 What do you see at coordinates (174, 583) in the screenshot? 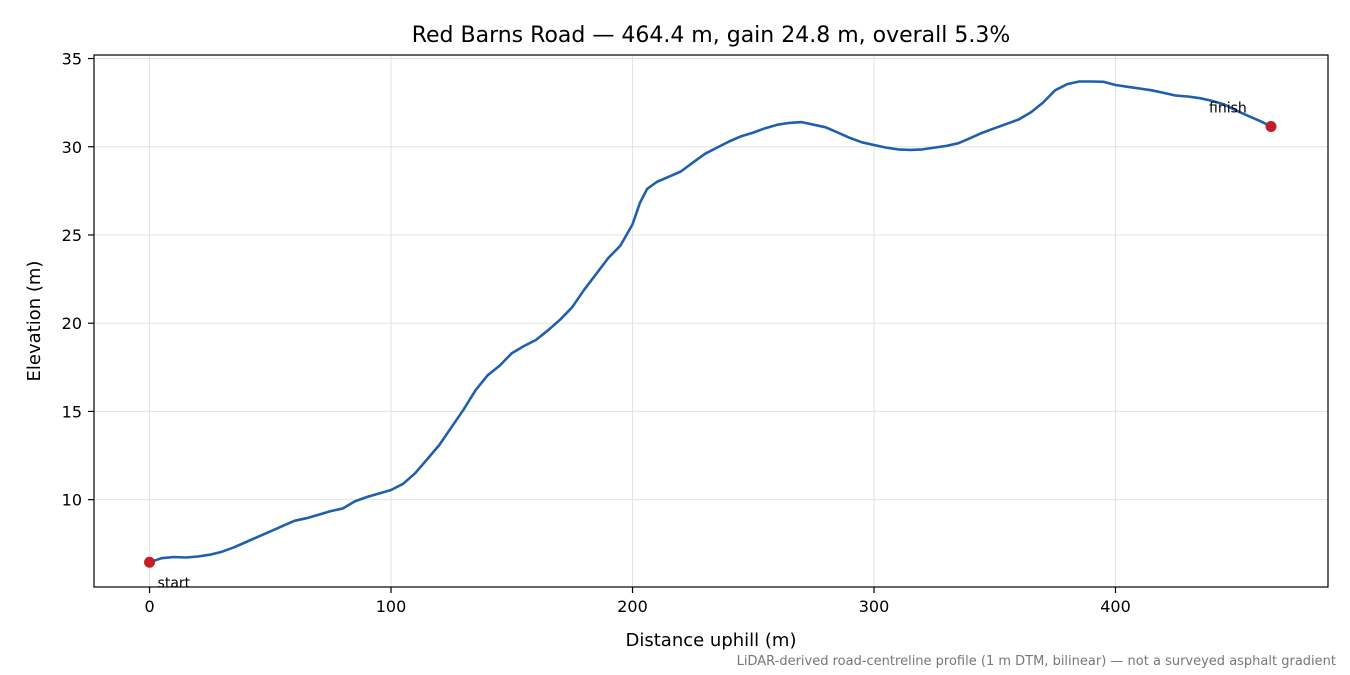
I see `start-label: start` at bounding box center [174, 583].